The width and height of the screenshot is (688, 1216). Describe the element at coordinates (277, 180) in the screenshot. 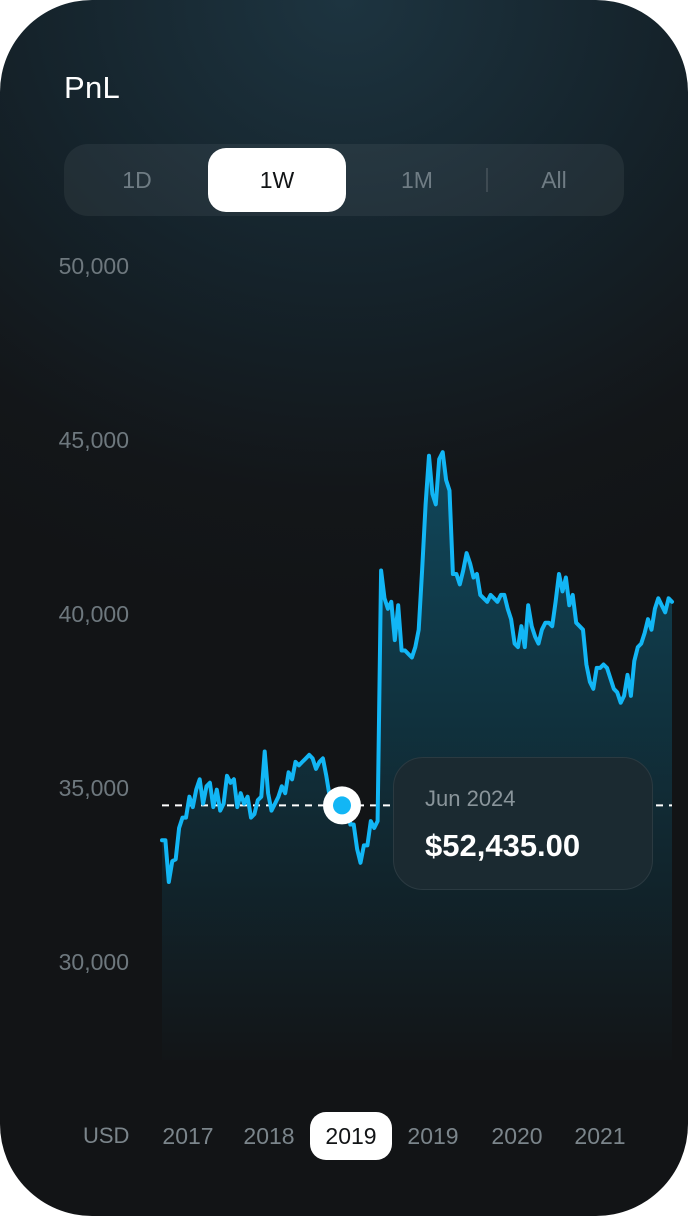

I see `tab-1w: 1W` at that location.